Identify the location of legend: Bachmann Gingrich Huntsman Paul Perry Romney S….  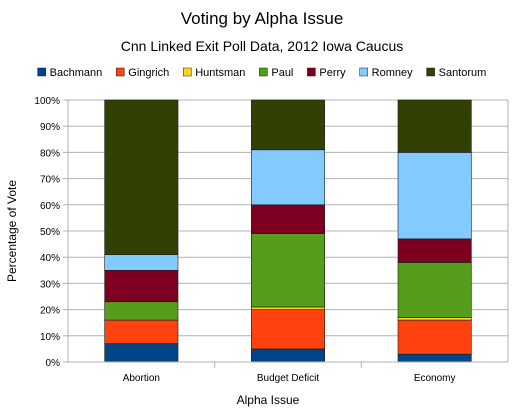
(262, 73).